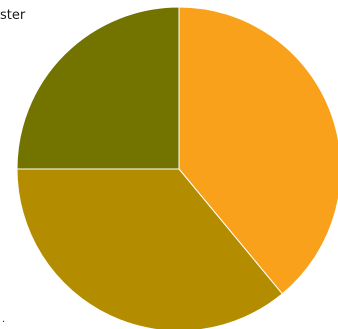 Image resolution: width=338 pixels, height=329 pixels. Describe the element at coordinates (13, 15) in the screenshot. I see `legend-label: ster` at that location.